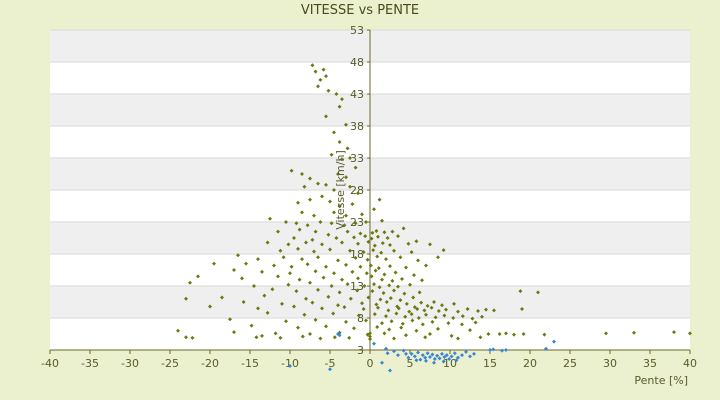 The height and width of the screenshot is (400, 720). I want to click on y-tick-label: 33, so click(357, 158).